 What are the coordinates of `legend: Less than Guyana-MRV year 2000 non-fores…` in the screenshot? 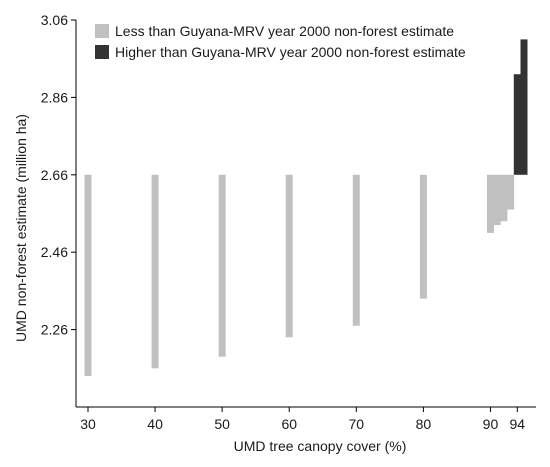 It's located at (280, 41).